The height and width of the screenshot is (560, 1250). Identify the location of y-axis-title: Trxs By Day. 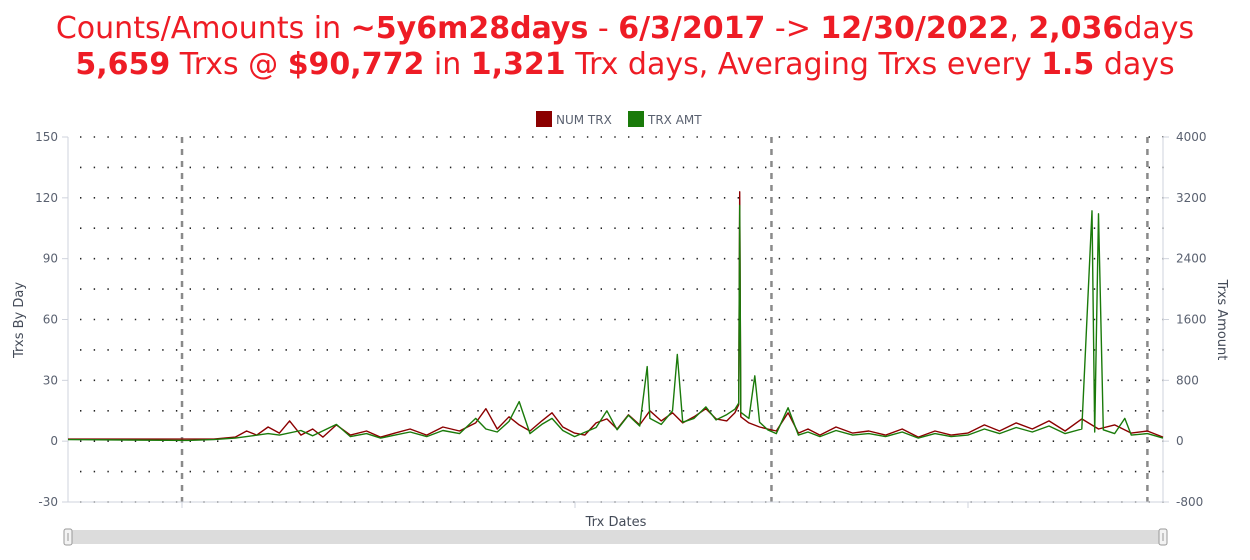
(19, 320).